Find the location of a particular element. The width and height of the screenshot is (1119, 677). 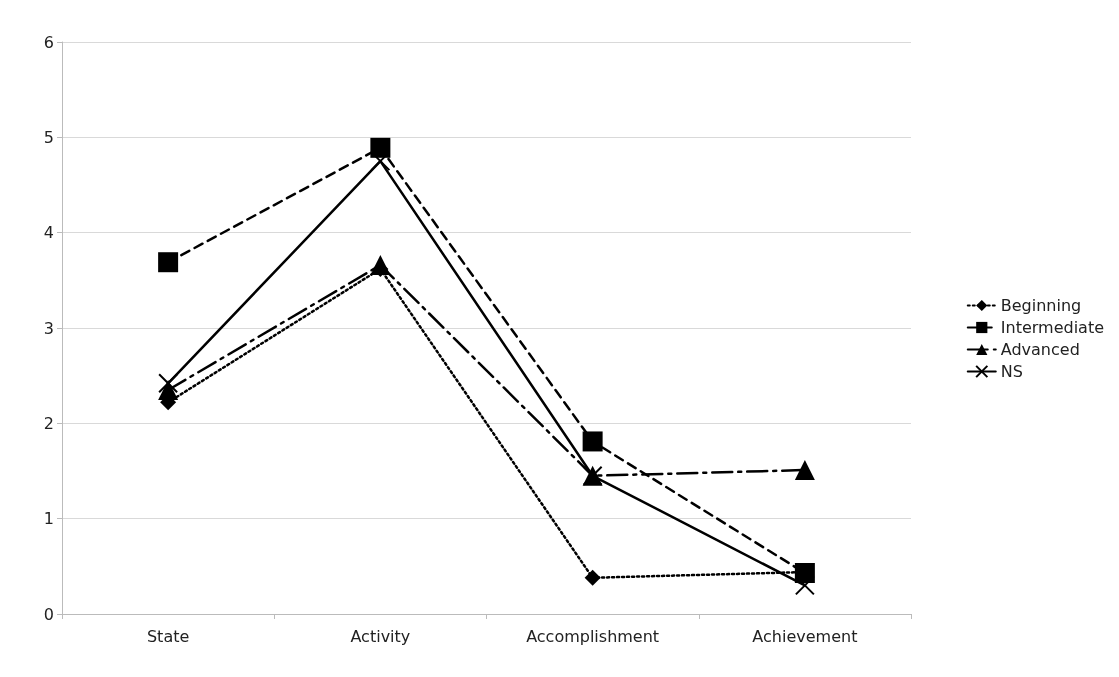

legend-label: NS is located at coordinates (1011, 371).